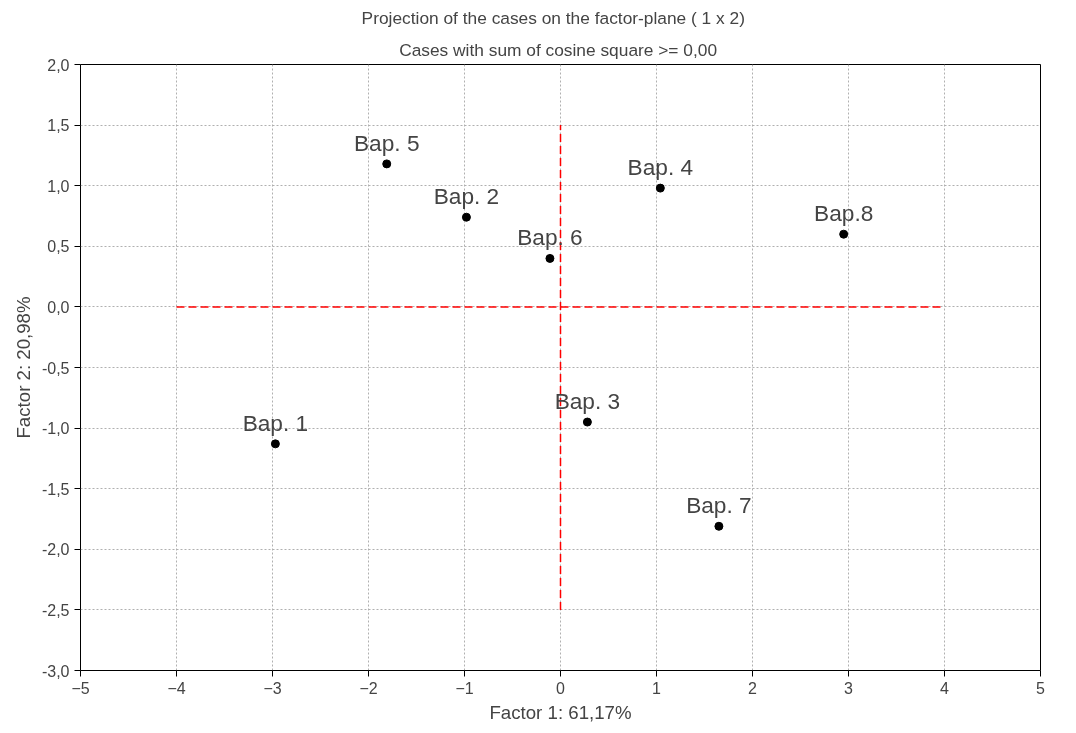 Image resolution: width=1076 pixels, height=733 pixels. Describe the element at coordinates (1041, 688) in the screenshot. I see `x-tick-label: 5` at that location.